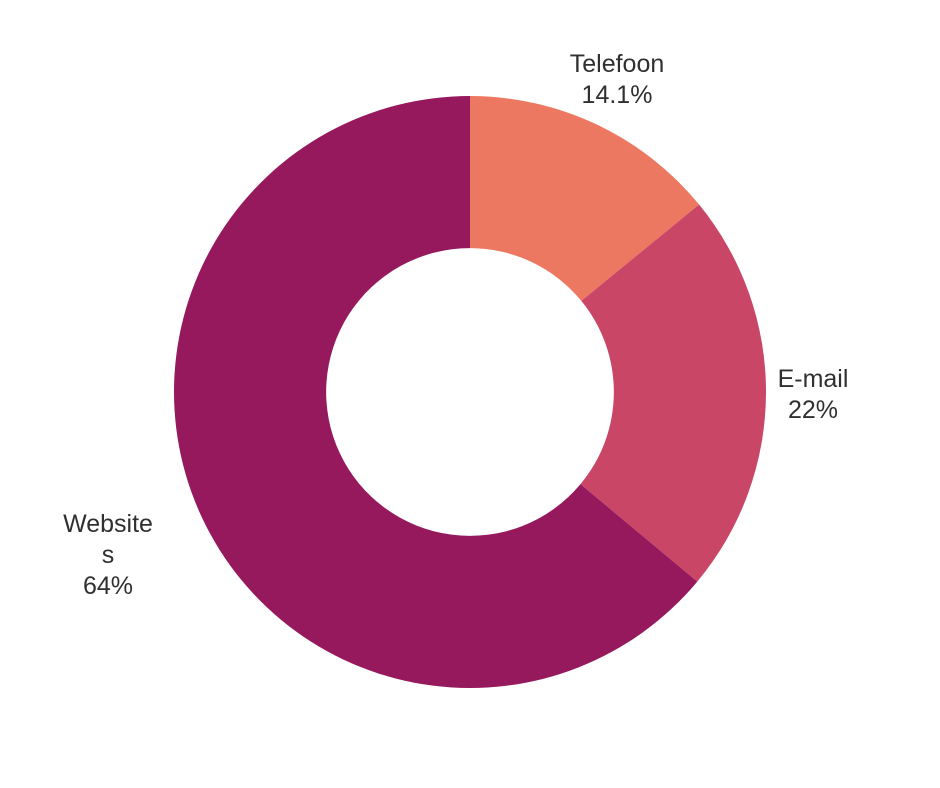 This screenshot has height=788, width=940. What do you see at coordinates (813, 410) in the screenshot?
I see `slice-label-value: 22%` at bounding box center [813, 410].